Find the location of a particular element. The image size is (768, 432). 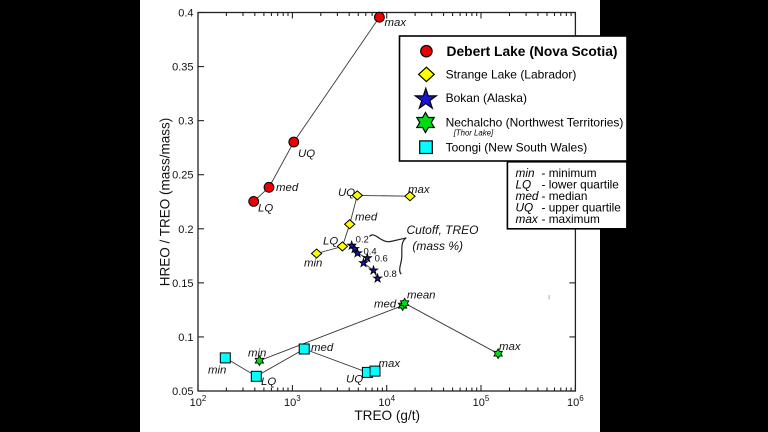

svg-text: Strange Lake (Labrador) is located at coordinates (511, 75).